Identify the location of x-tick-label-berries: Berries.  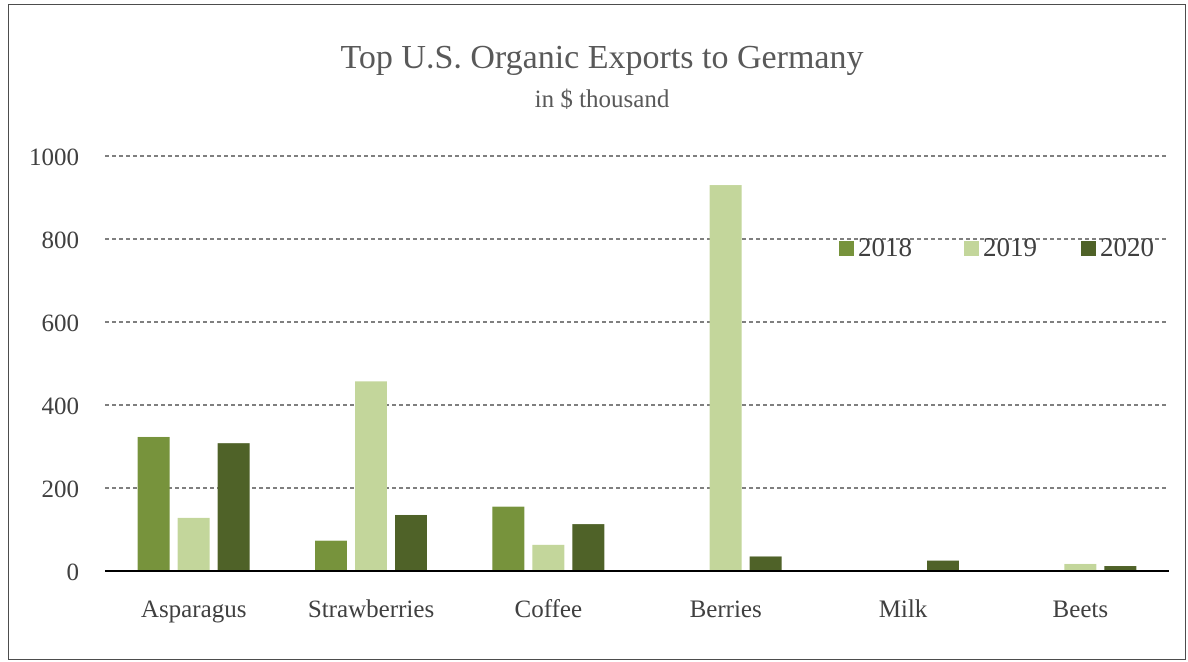
(726, 609).